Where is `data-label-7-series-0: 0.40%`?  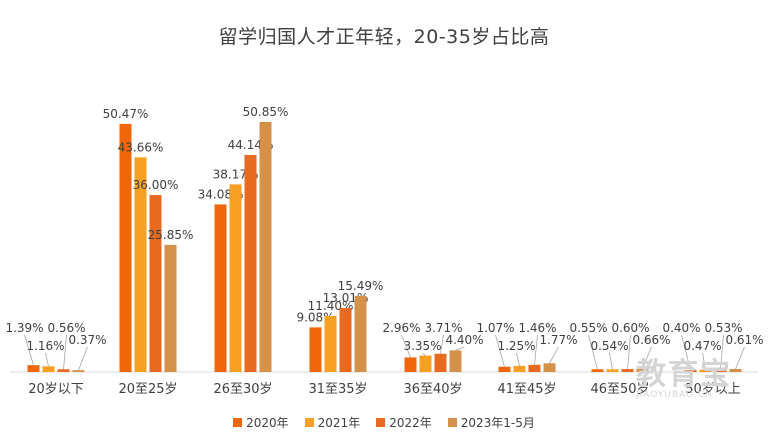 data-label-7-series-0: 0.40% is located at coordinates (681, 328).